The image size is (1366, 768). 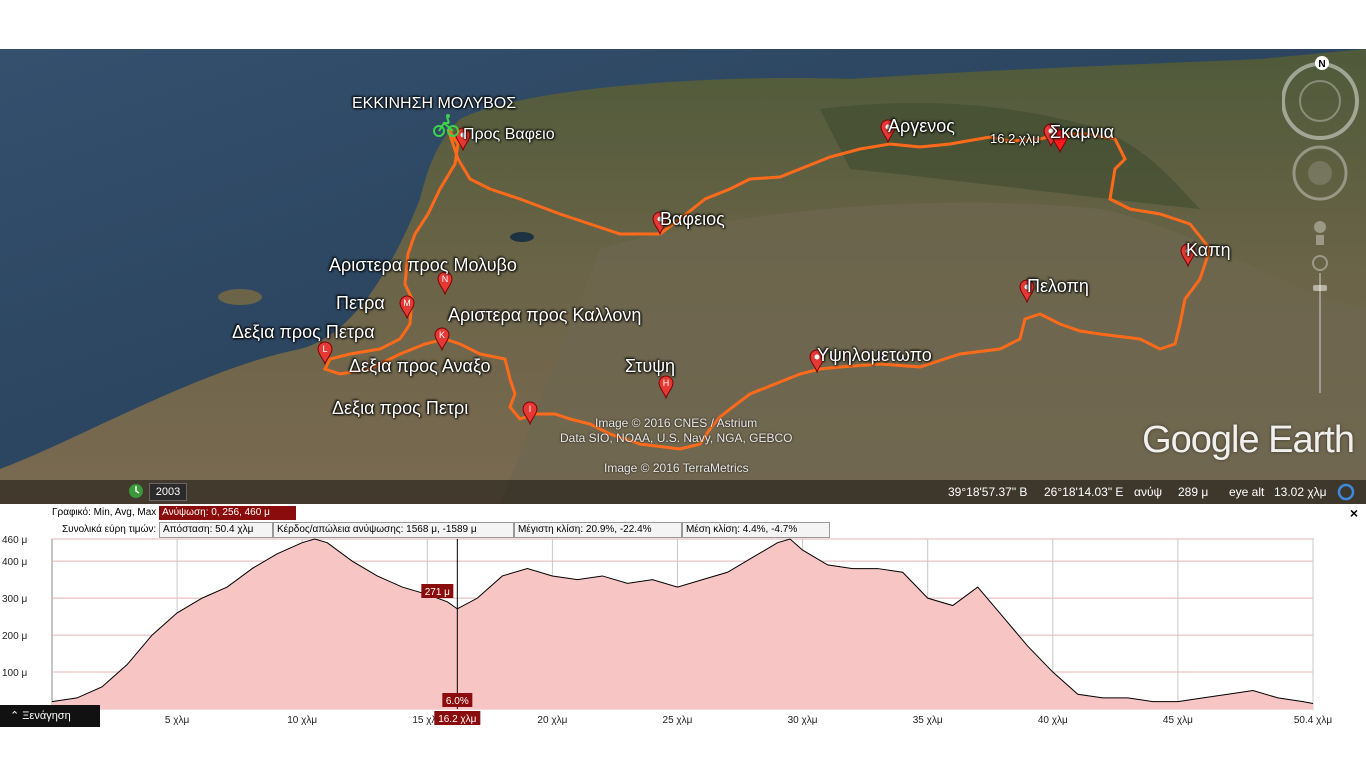 I want to click on cursor-dist-label: 16.2 χλμ, so click(x=457, y=719).